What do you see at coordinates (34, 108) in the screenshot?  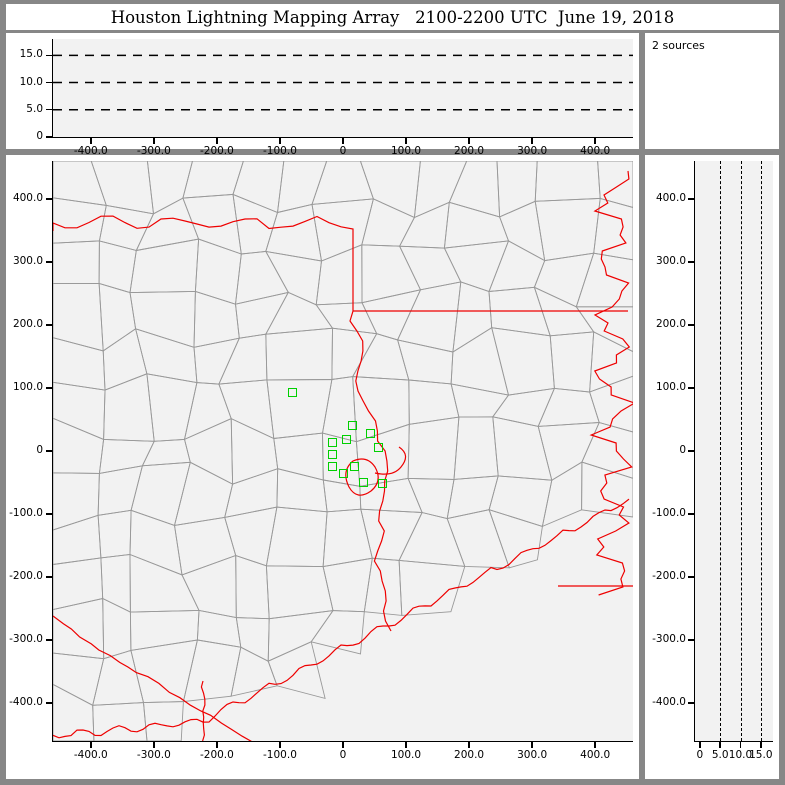 I see `y-tick-label: 5.0` at bounding box center [34, 108].